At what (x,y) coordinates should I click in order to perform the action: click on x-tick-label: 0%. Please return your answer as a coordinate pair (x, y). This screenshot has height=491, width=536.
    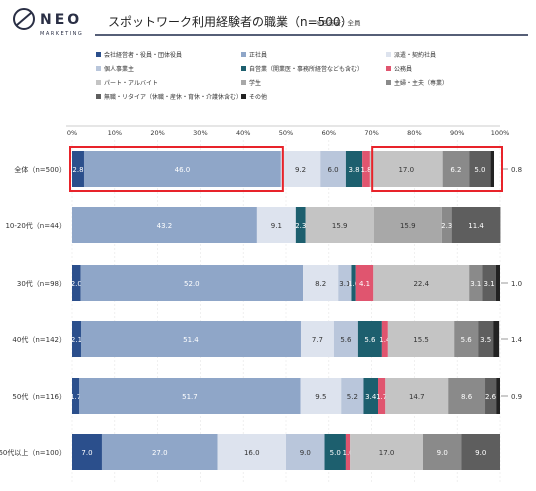
    Looking at the image, I should click on (72, 133).